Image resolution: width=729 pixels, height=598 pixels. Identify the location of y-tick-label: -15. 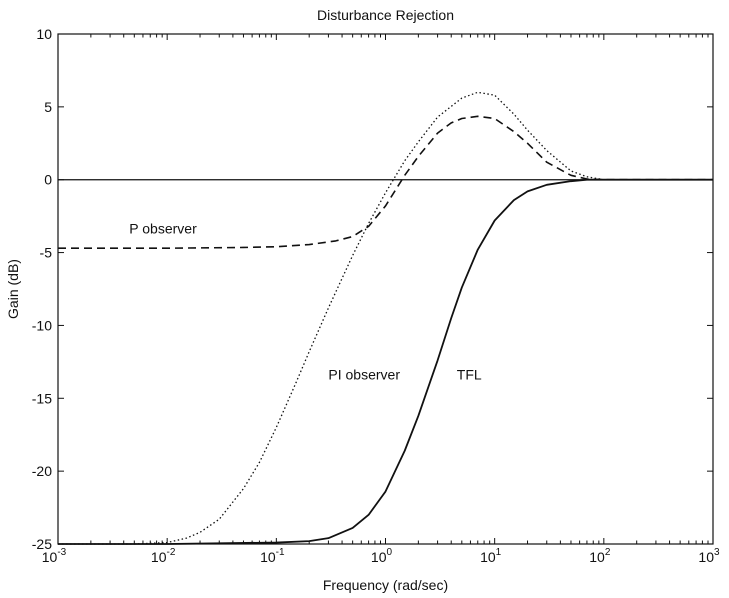
(42, 398).